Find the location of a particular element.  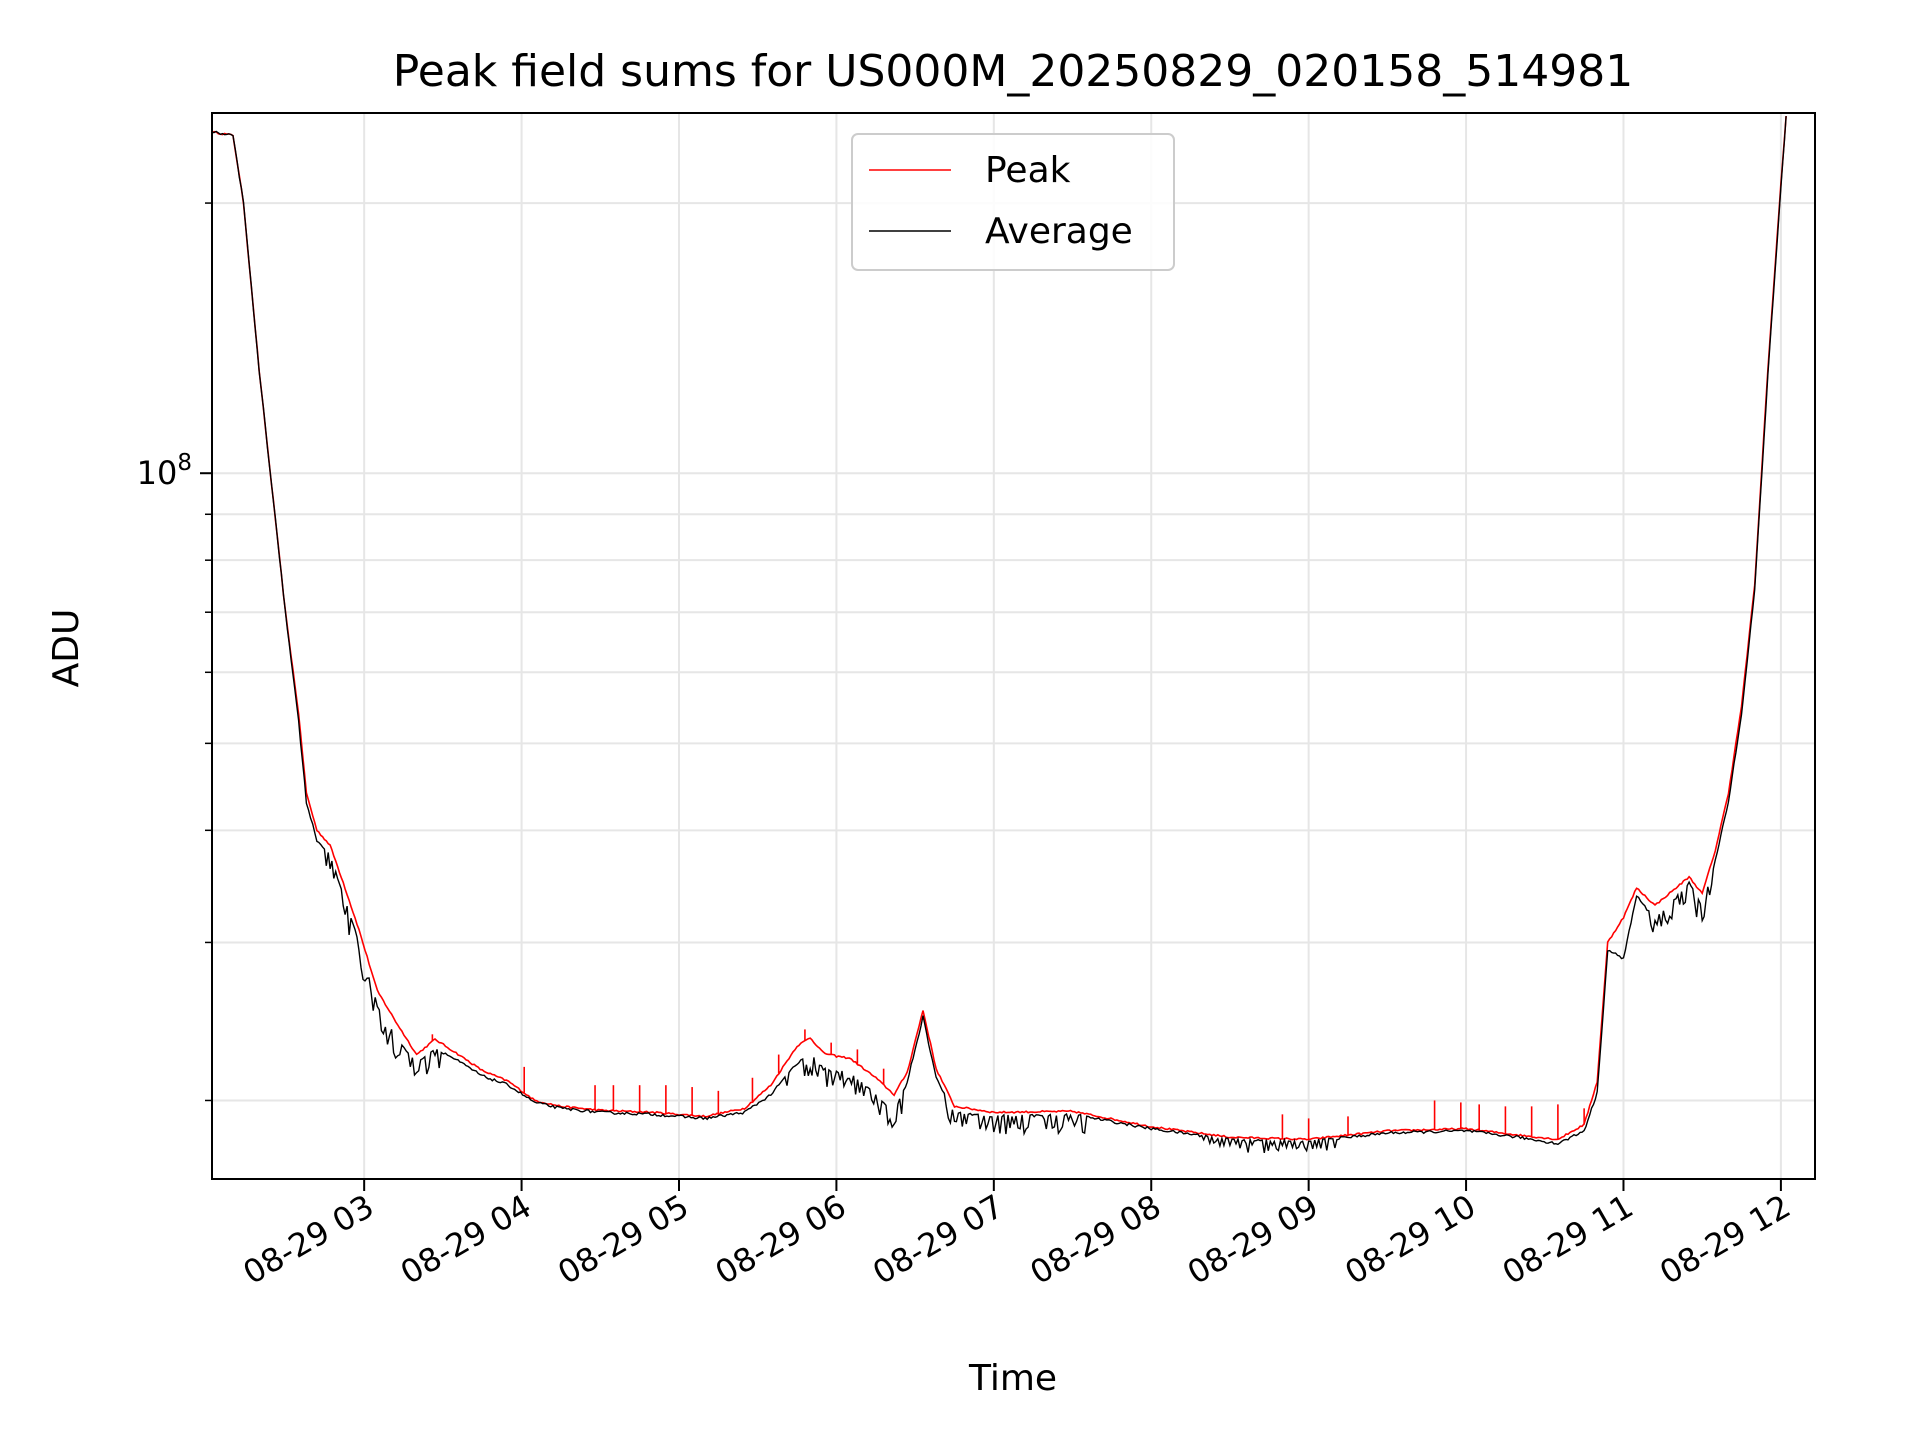

x-axis-label: Time is located at coordinates (1012, 1378).